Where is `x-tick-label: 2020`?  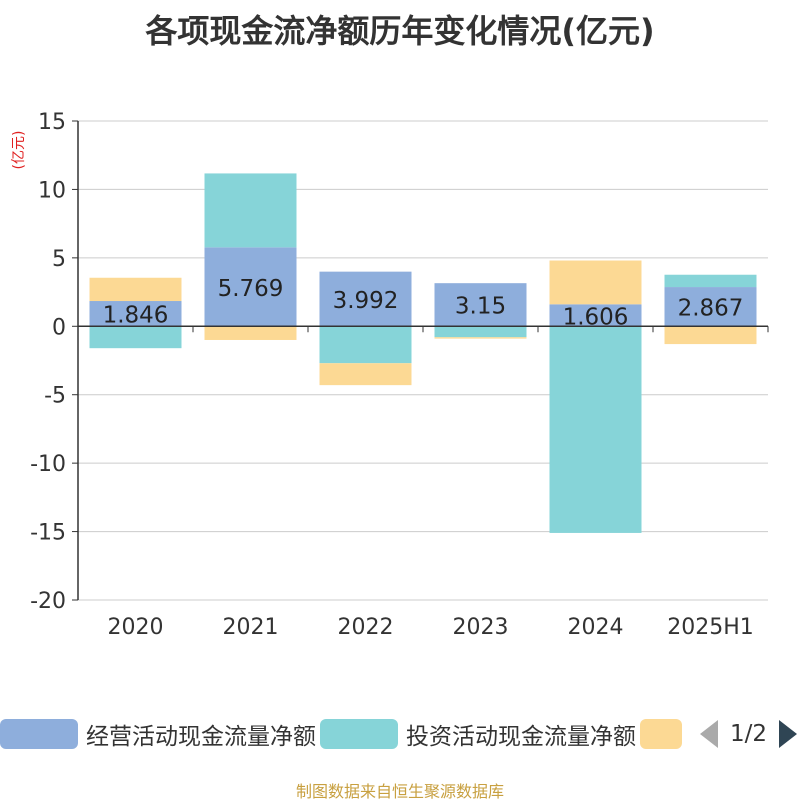 x-tick-label: 2020 is located at coordinates (136, 627).